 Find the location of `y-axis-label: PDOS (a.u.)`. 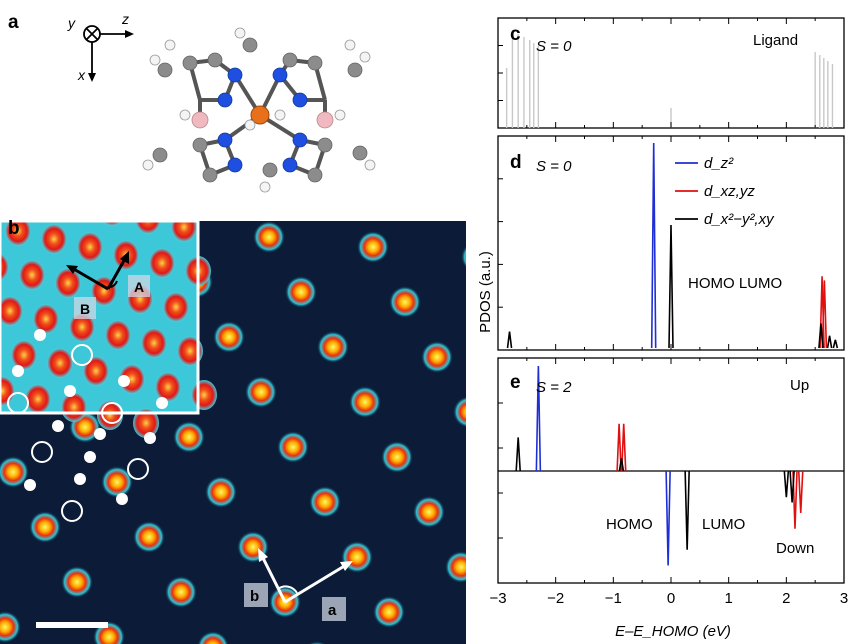

y-axis-label: PDOS (a.u.) is located at coordinates (485, 292).